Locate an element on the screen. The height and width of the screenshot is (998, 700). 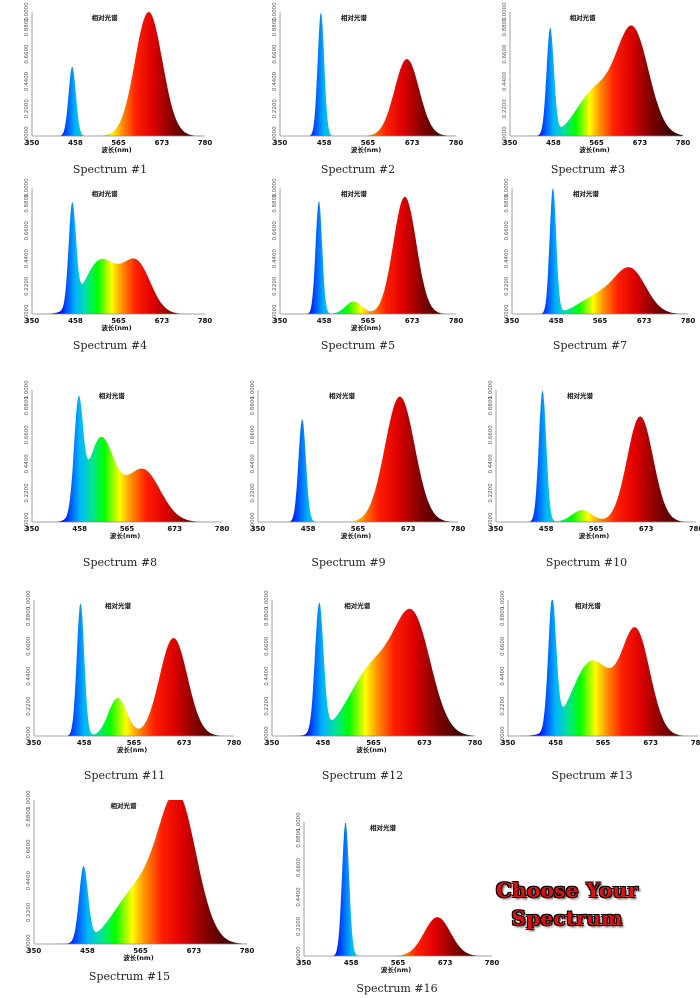
spectrum-13-x-tick: 565 is located at coordinates (603, 743).